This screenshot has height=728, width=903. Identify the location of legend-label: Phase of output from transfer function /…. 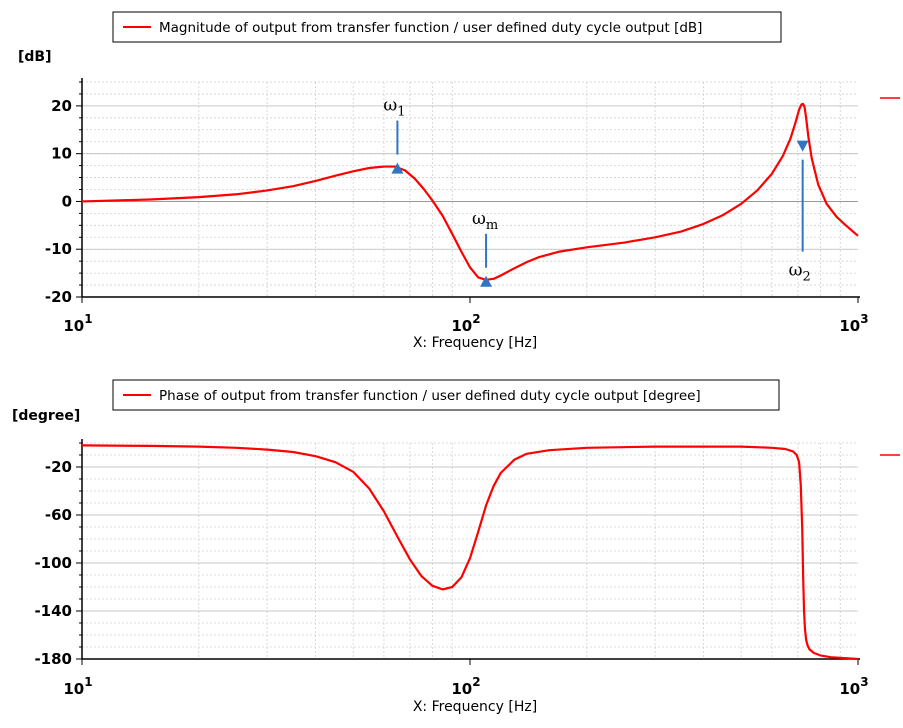
(430, 396).